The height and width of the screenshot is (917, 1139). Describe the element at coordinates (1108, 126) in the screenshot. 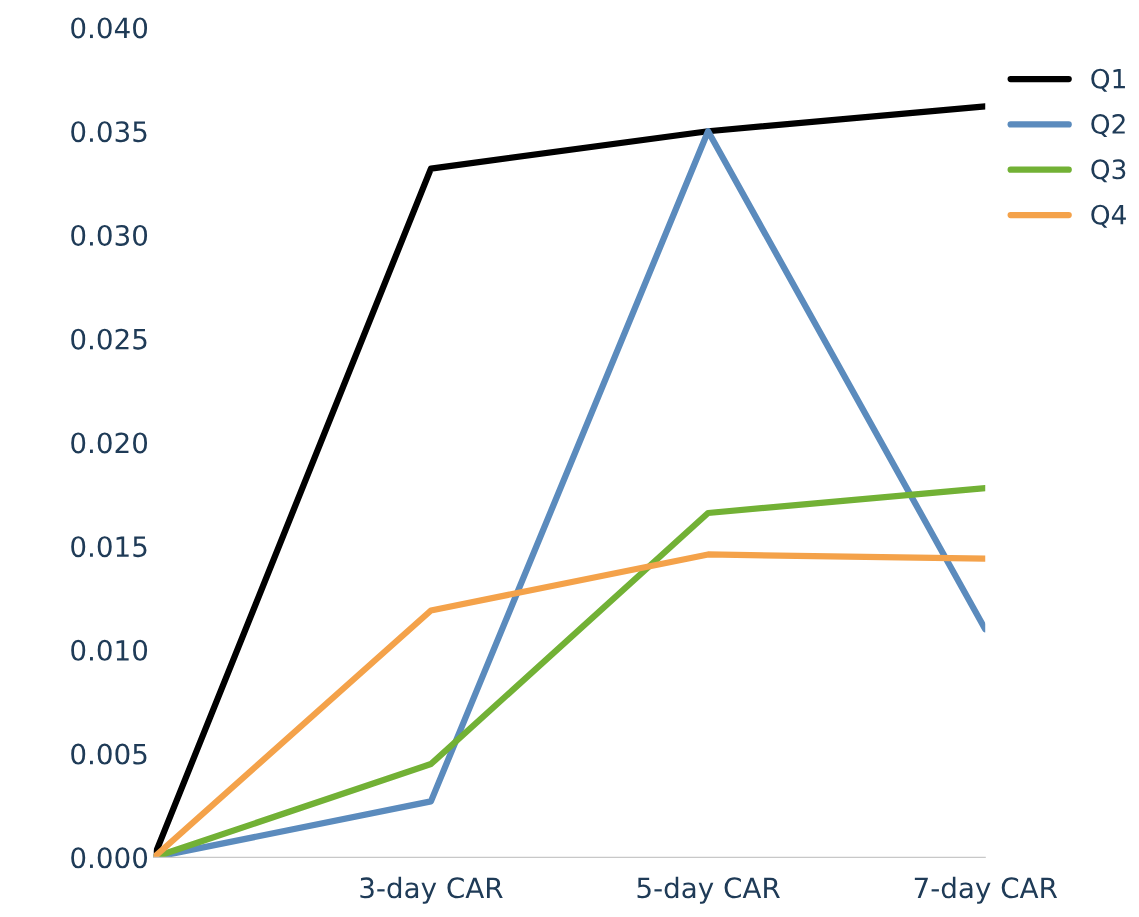

I see `legend-label: Q2` at that location.